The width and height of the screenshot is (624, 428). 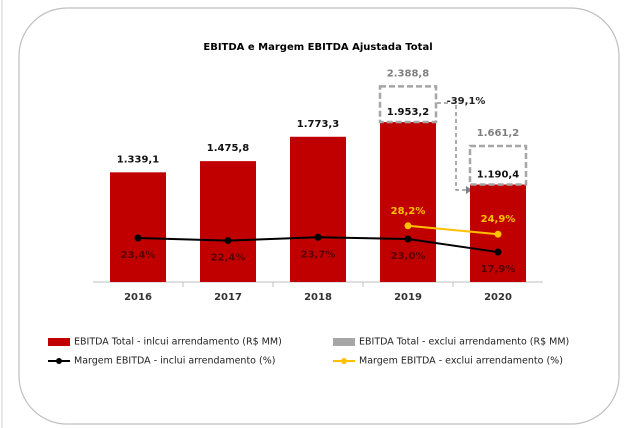 I want to click on line-value-label: 23,0%, so click(x=408, y=256).